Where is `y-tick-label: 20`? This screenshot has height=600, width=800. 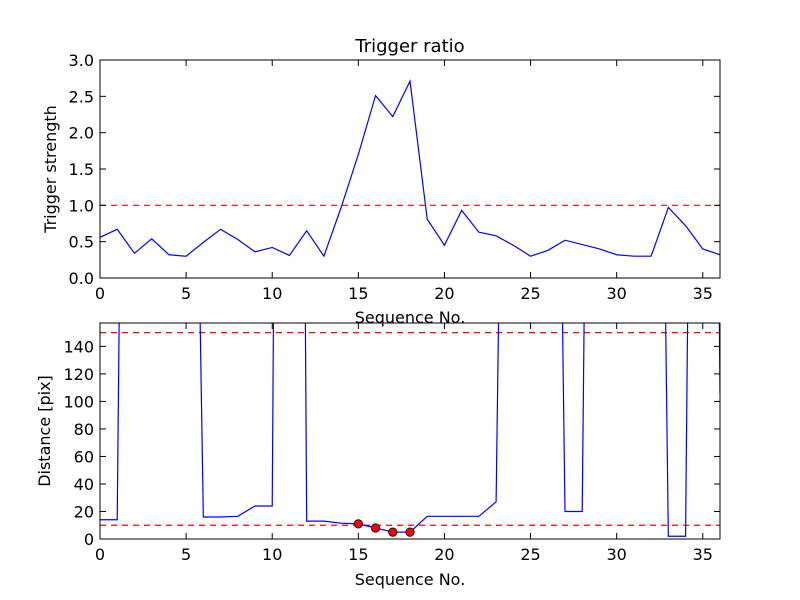 y-tick-label: 20 is located at coordinates (84, 511).